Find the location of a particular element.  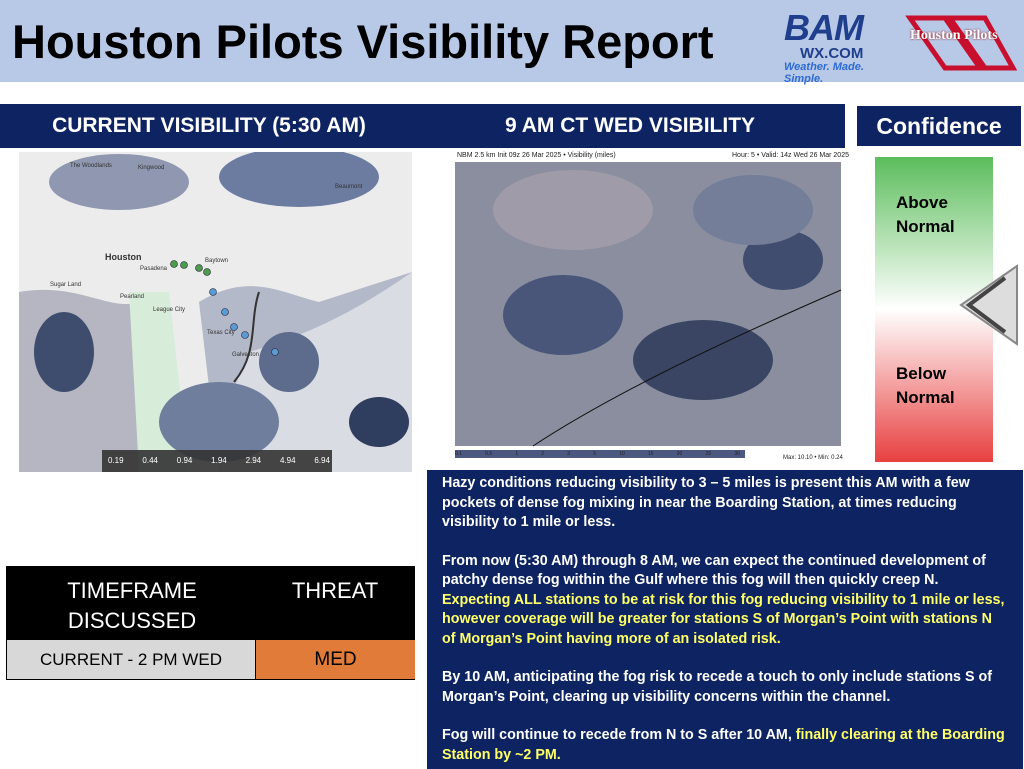

legend-label: 2.94 is located at coordinates (253, 460).